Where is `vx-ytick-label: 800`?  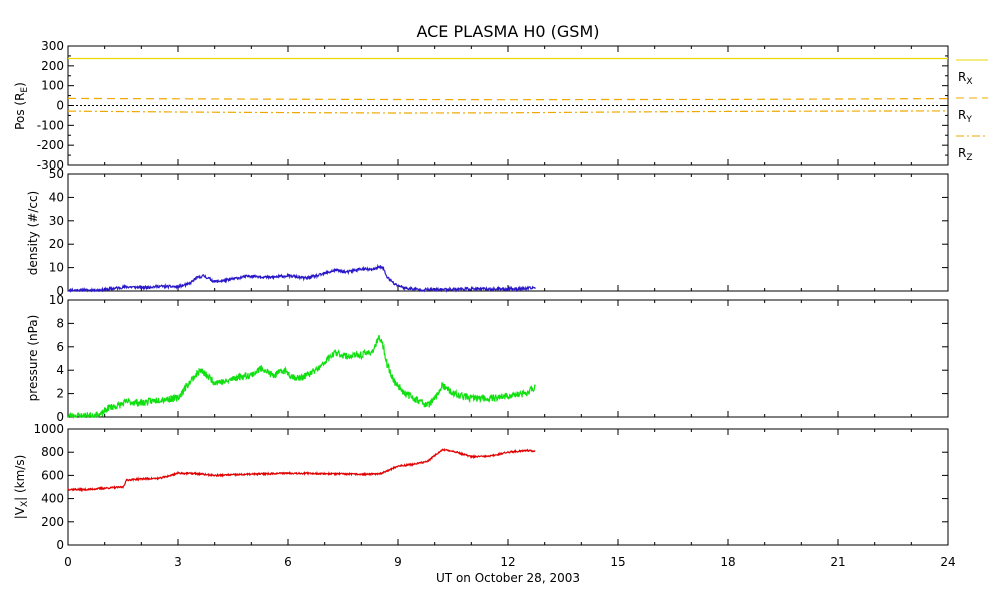 vx-ytick-label: 800 is located at coordinates (52, 452).